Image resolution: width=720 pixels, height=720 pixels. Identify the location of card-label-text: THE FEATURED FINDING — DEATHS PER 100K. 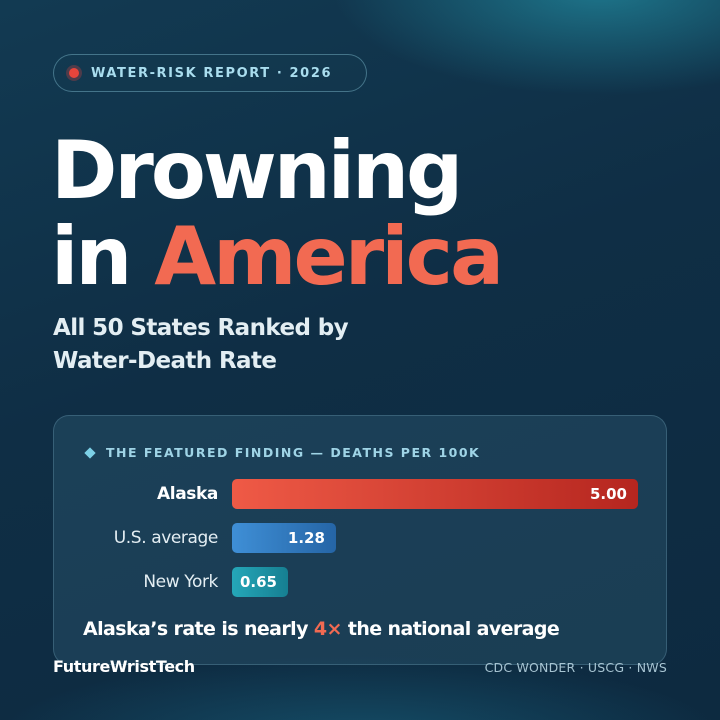
(293, 452).